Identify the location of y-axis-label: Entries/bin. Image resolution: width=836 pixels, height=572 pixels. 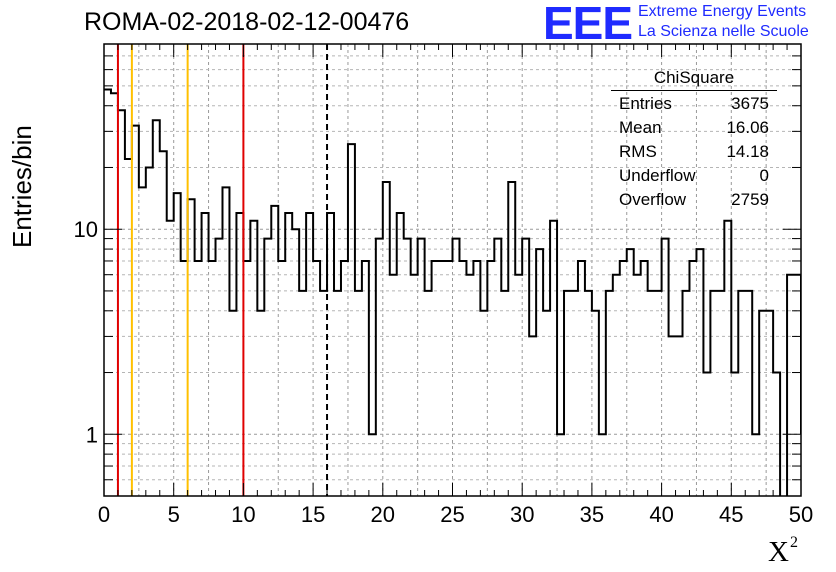
(22, 186).